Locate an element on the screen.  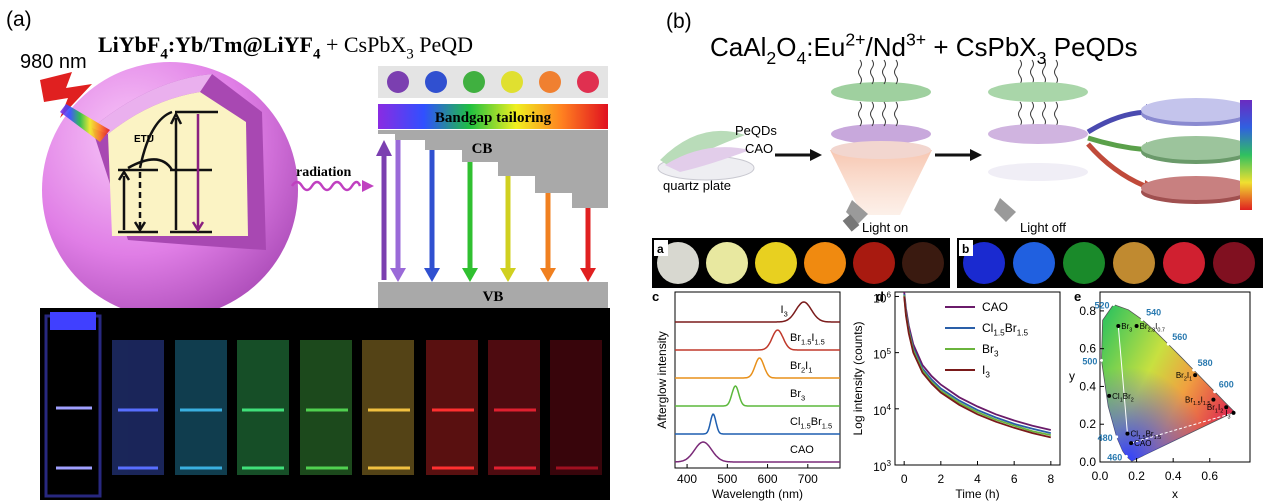
x-tick-label: 0.6 is located at coordinates (1209, 476).